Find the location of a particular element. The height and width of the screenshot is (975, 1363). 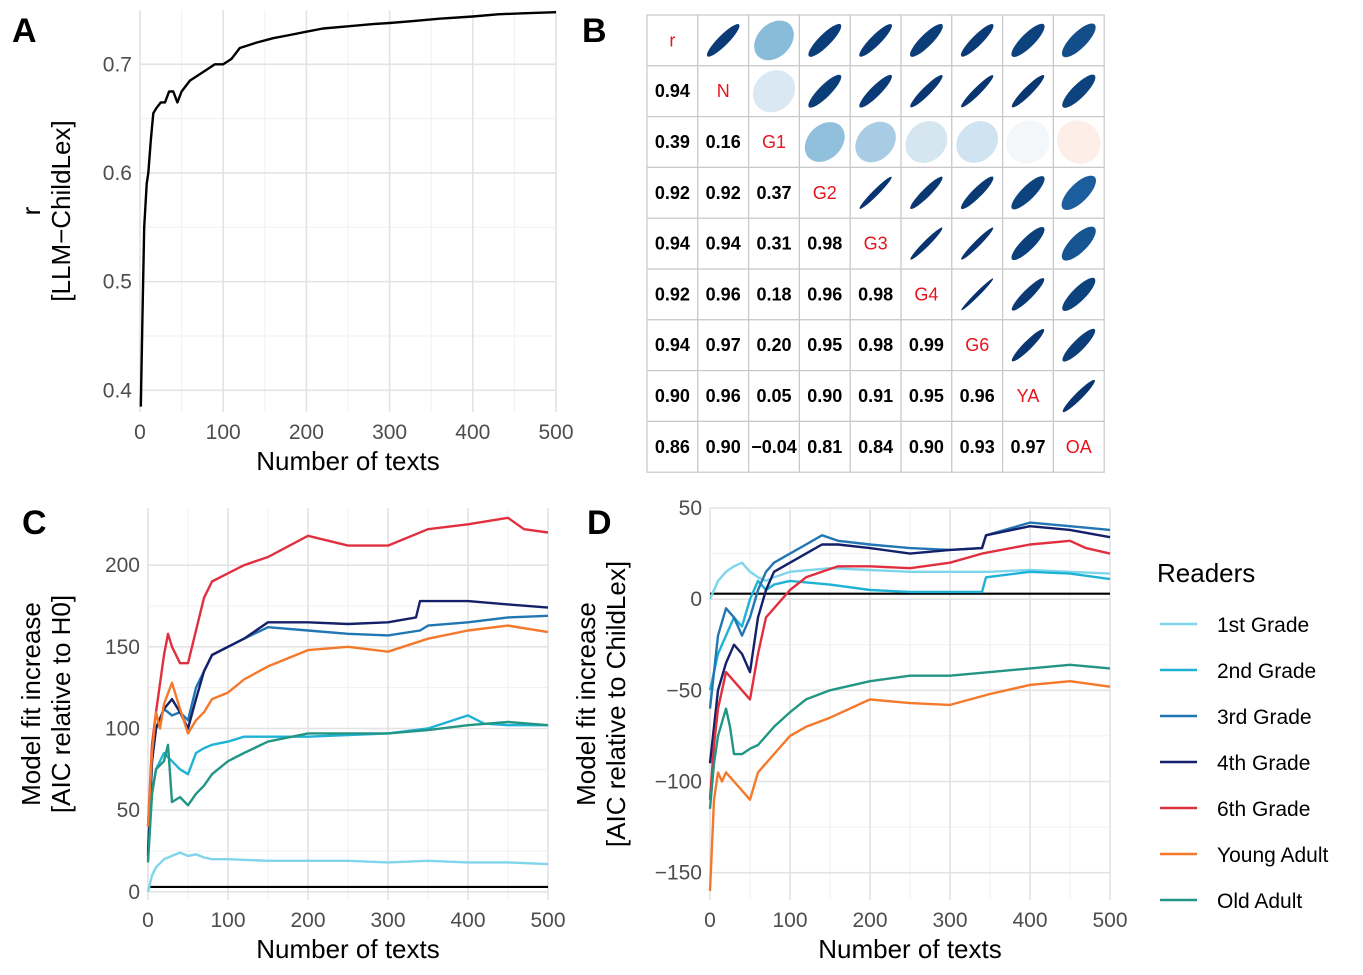

y-tick-label: 200 is located at coordinates (122, 565).